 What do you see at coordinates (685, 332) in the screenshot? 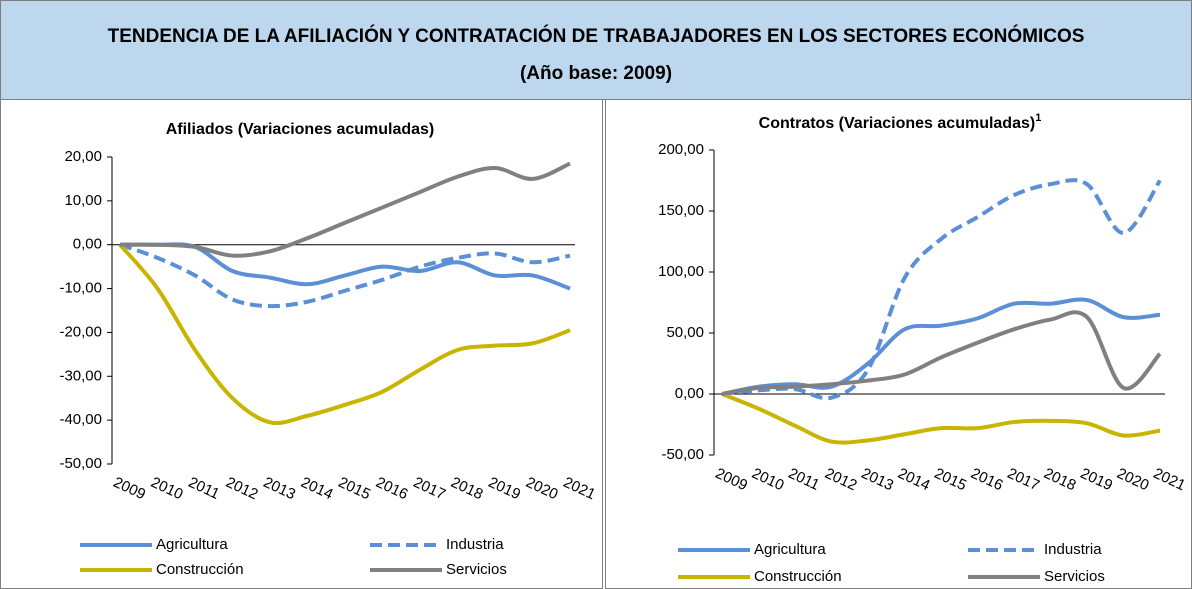
I see `y-tick-label: 50,00` at bounding box center [685, 332].